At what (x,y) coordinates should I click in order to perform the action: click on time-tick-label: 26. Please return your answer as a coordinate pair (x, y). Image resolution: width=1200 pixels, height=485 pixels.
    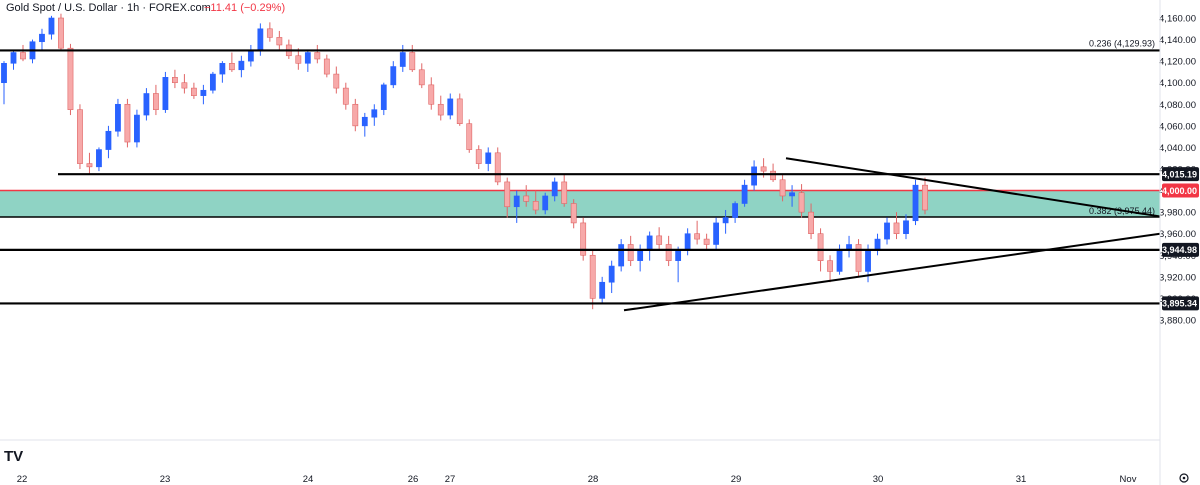
    Looking at the image, I should click on (413, 479).